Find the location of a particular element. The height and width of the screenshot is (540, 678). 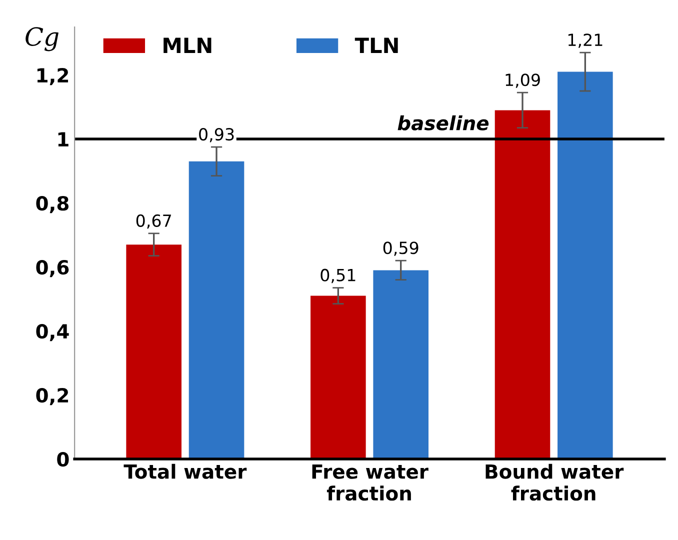

y-tick-label: 0 is located at coordinates (63, 459).